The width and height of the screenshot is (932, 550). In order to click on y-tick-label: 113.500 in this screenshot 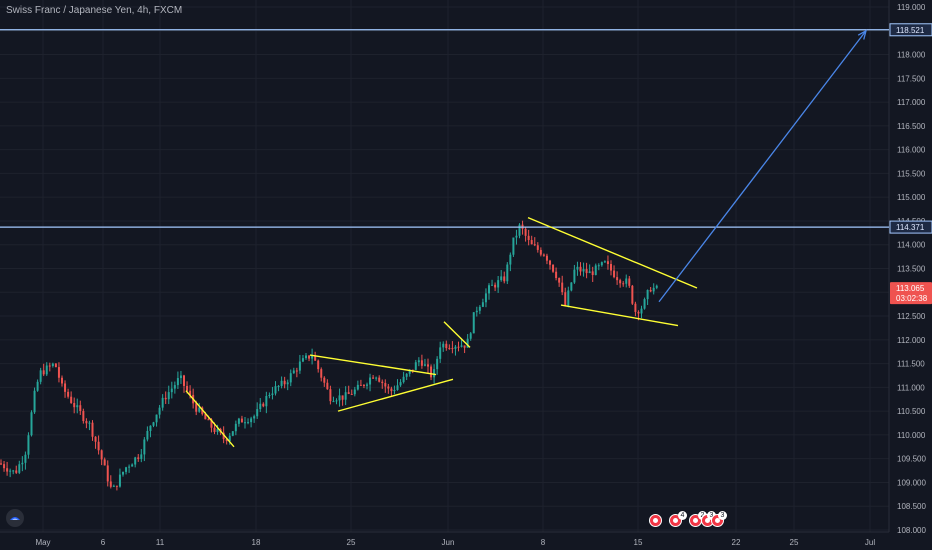, I will do `click(911, 269)`.